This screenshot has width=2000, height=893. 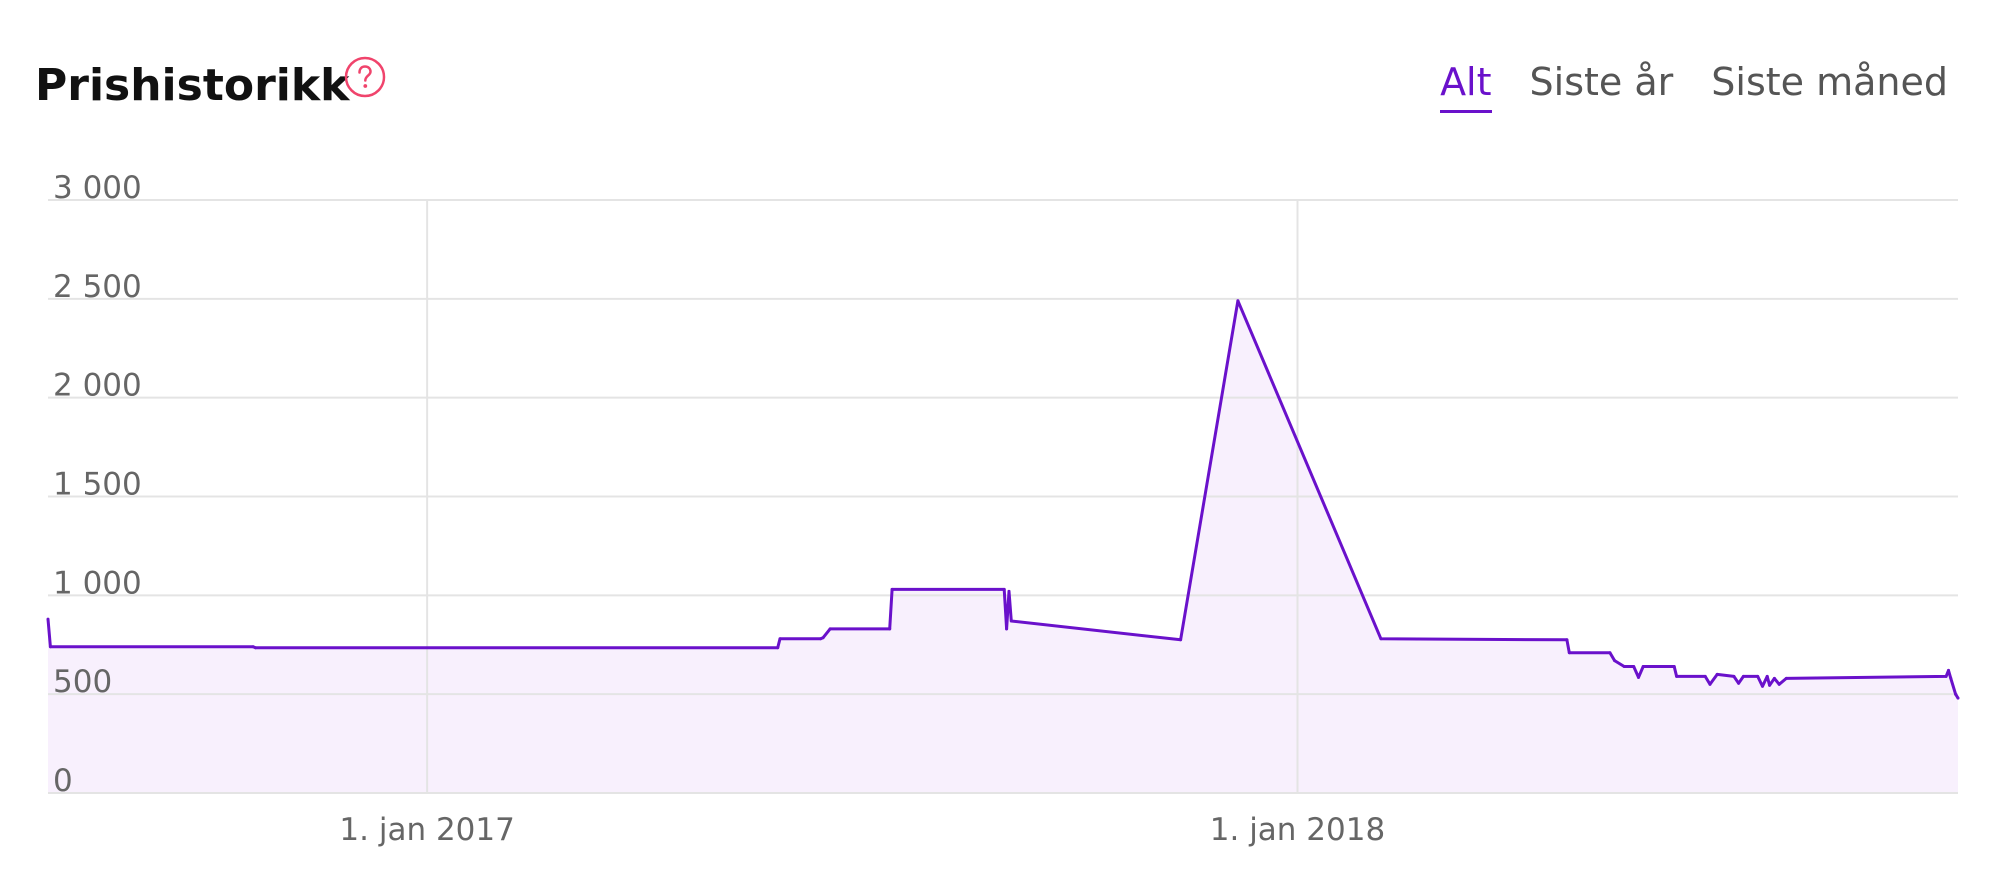 What do you see at coordinates (97, 485) in the screenshot?
I see `y-tick-label: 1 500` at bounding box center [97, 485].